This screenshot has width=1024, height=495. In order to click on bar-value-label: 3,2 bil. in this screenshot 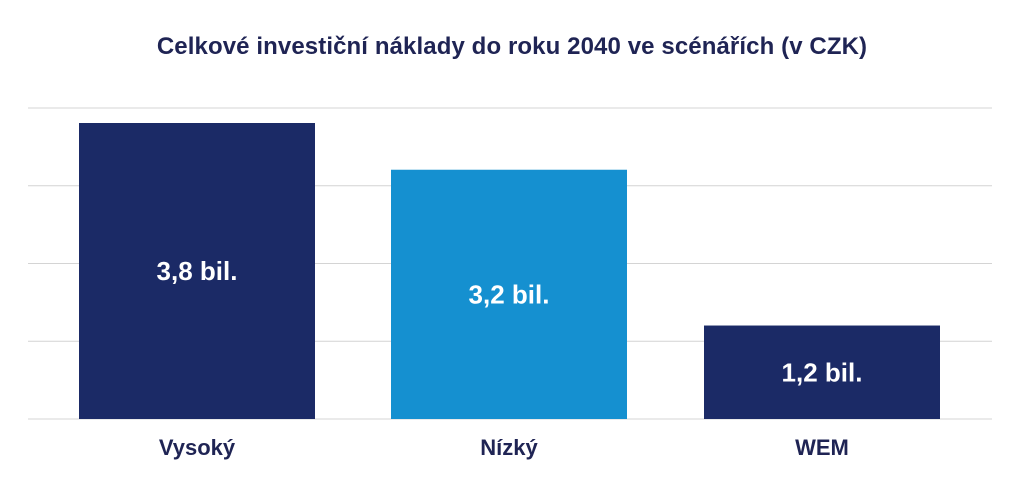, I will do `click(509, 294)`.